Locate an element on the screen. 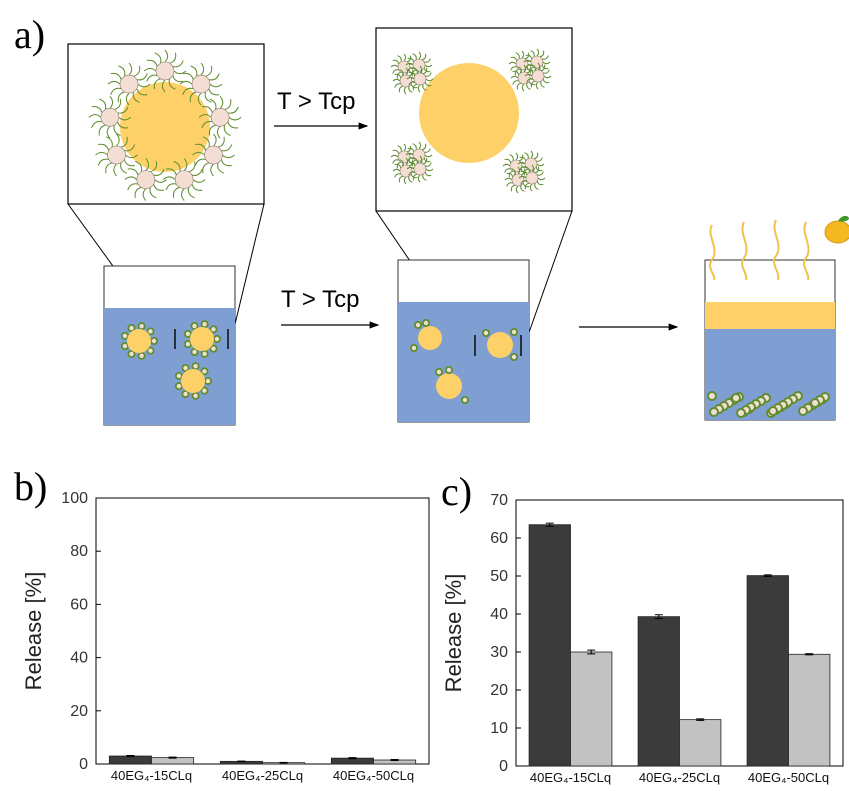  chart-c-y-tick-label: 40 is located at coordinates (499, 614).